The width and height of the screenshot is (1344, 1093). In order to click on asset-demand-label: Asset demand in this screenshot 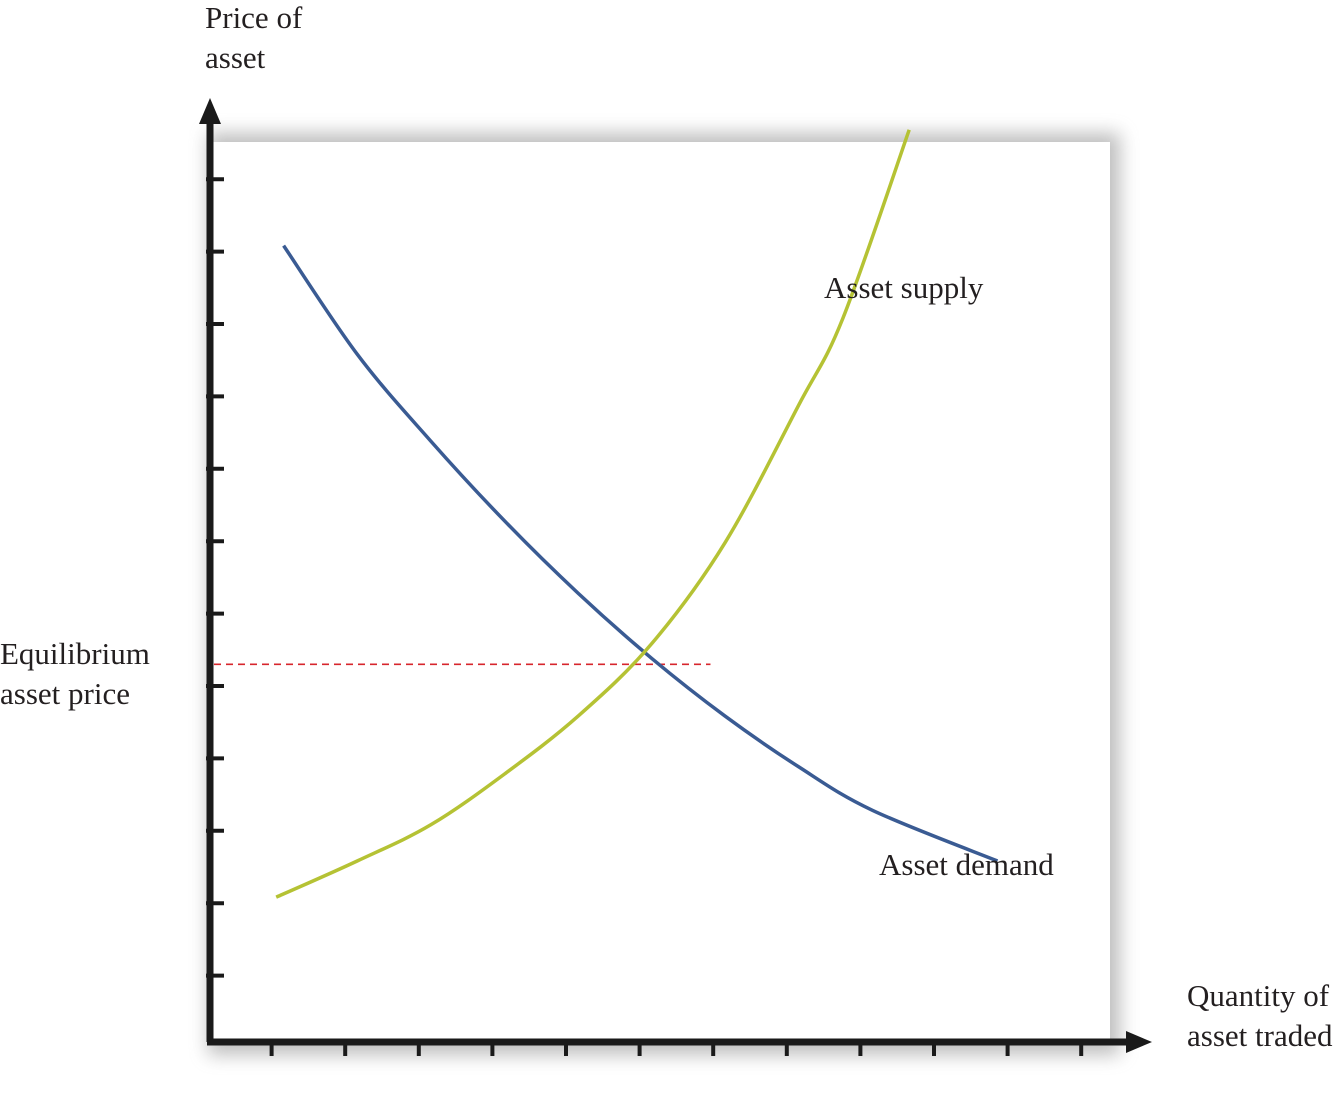, I will do `click(966, 864)`.